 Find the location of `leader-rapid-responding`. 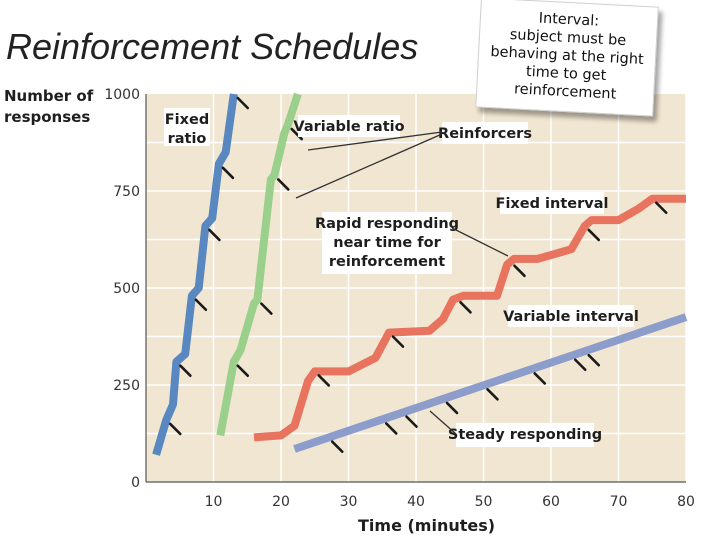

leader-rapid-responding is located at coordinates (480, 242).